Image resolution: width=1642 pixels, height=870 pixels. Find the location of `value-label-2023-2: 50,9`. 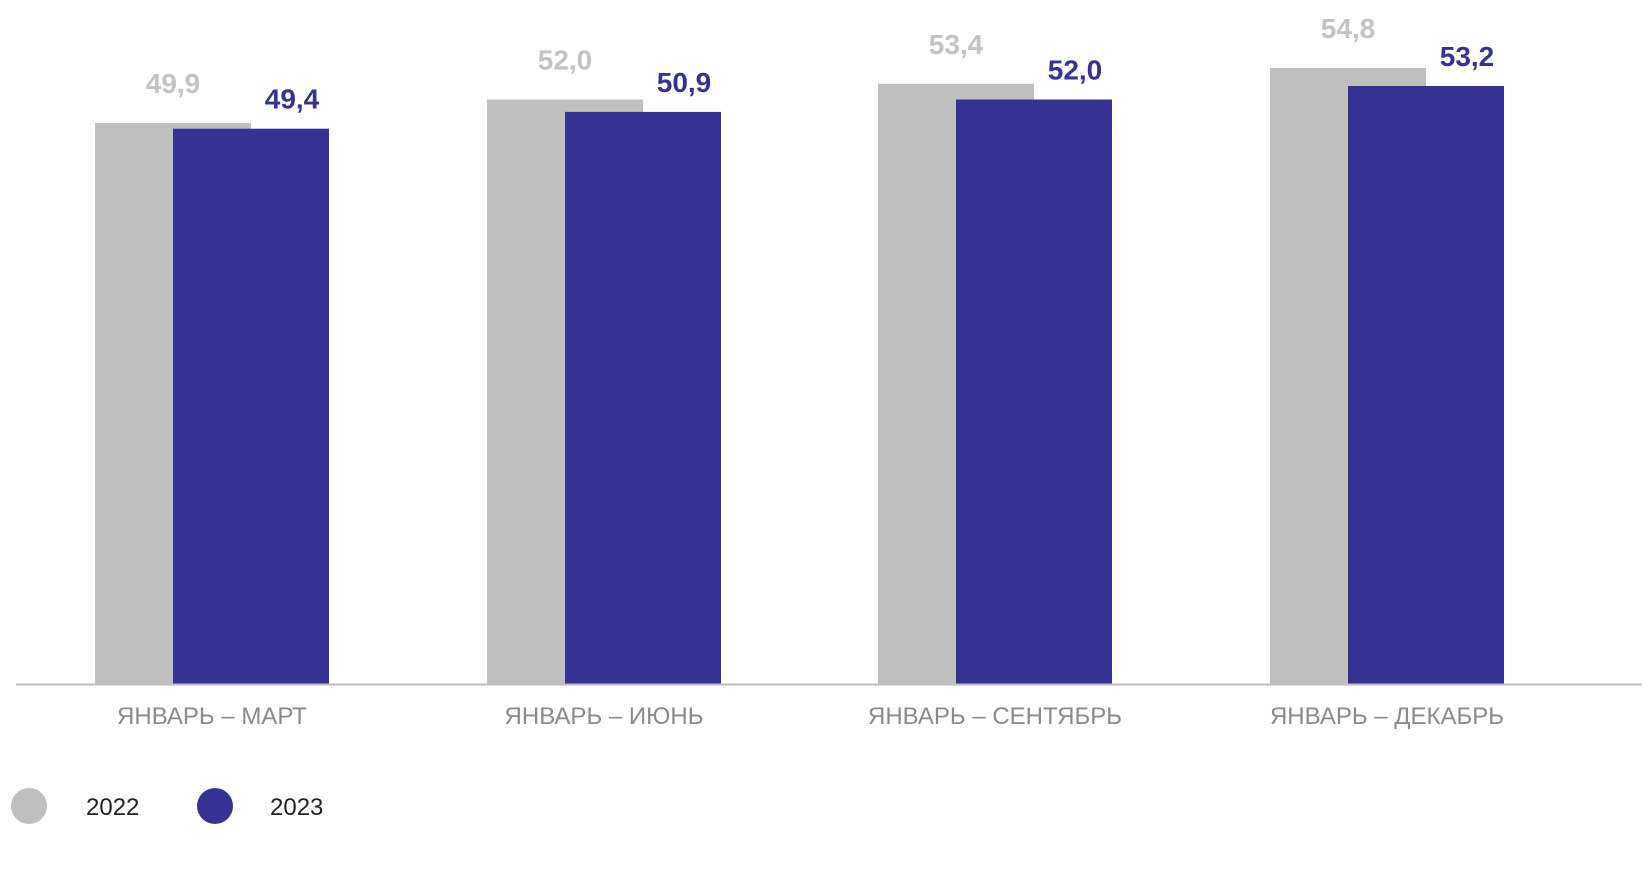

value-label-2023-2: 50,9 is located at coordinates (684, 82).